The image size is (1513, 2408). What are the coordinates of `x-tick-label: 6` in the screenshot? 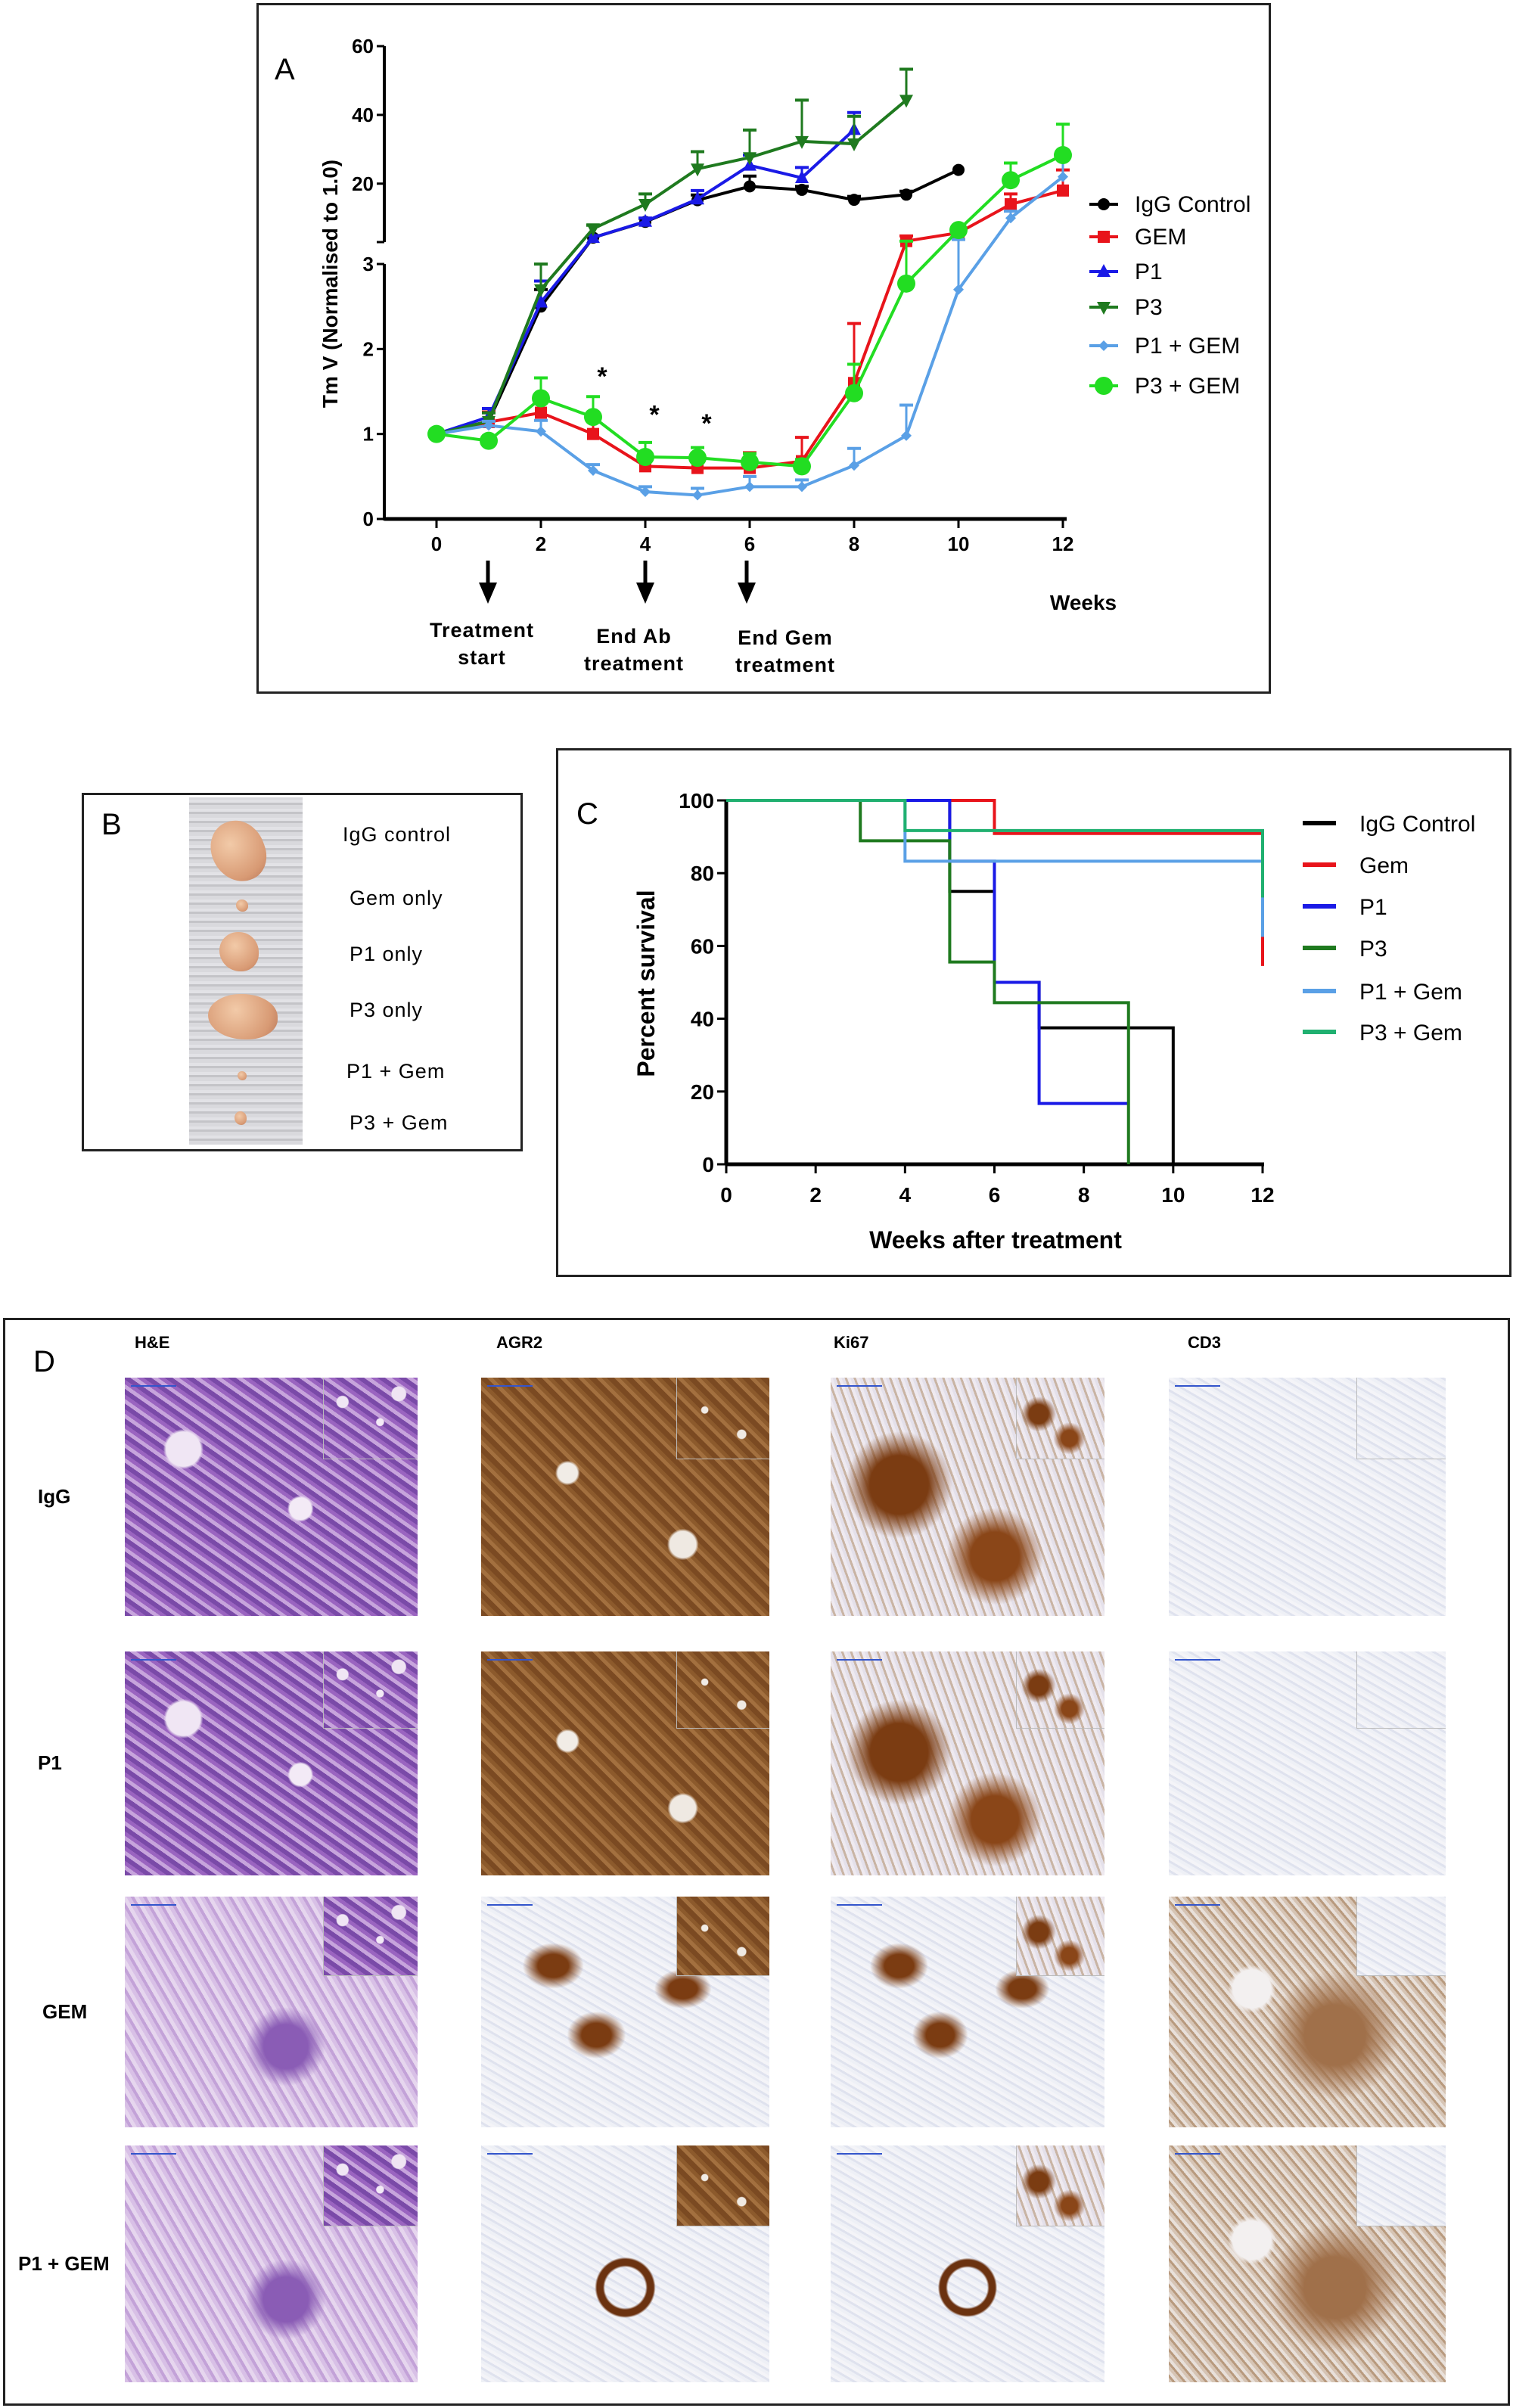 It's located at (749, 544).